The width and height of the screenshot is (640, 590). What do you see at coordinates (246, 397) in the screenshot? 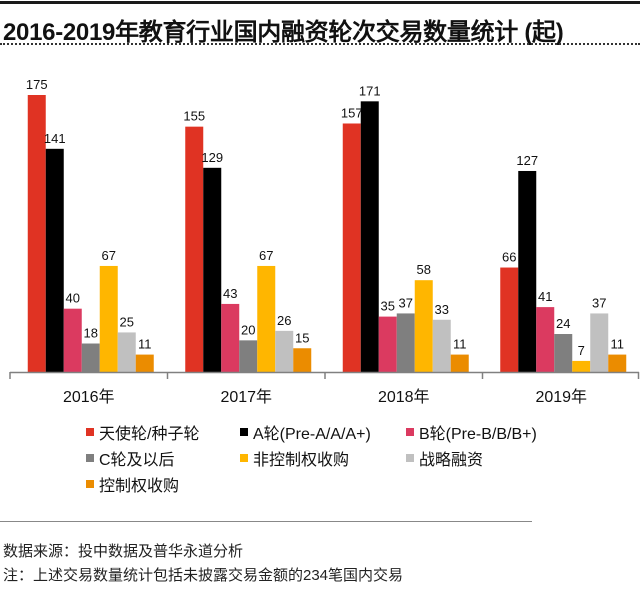
I see `x-tick-label: 2017年` at bounding box center [246, 397].